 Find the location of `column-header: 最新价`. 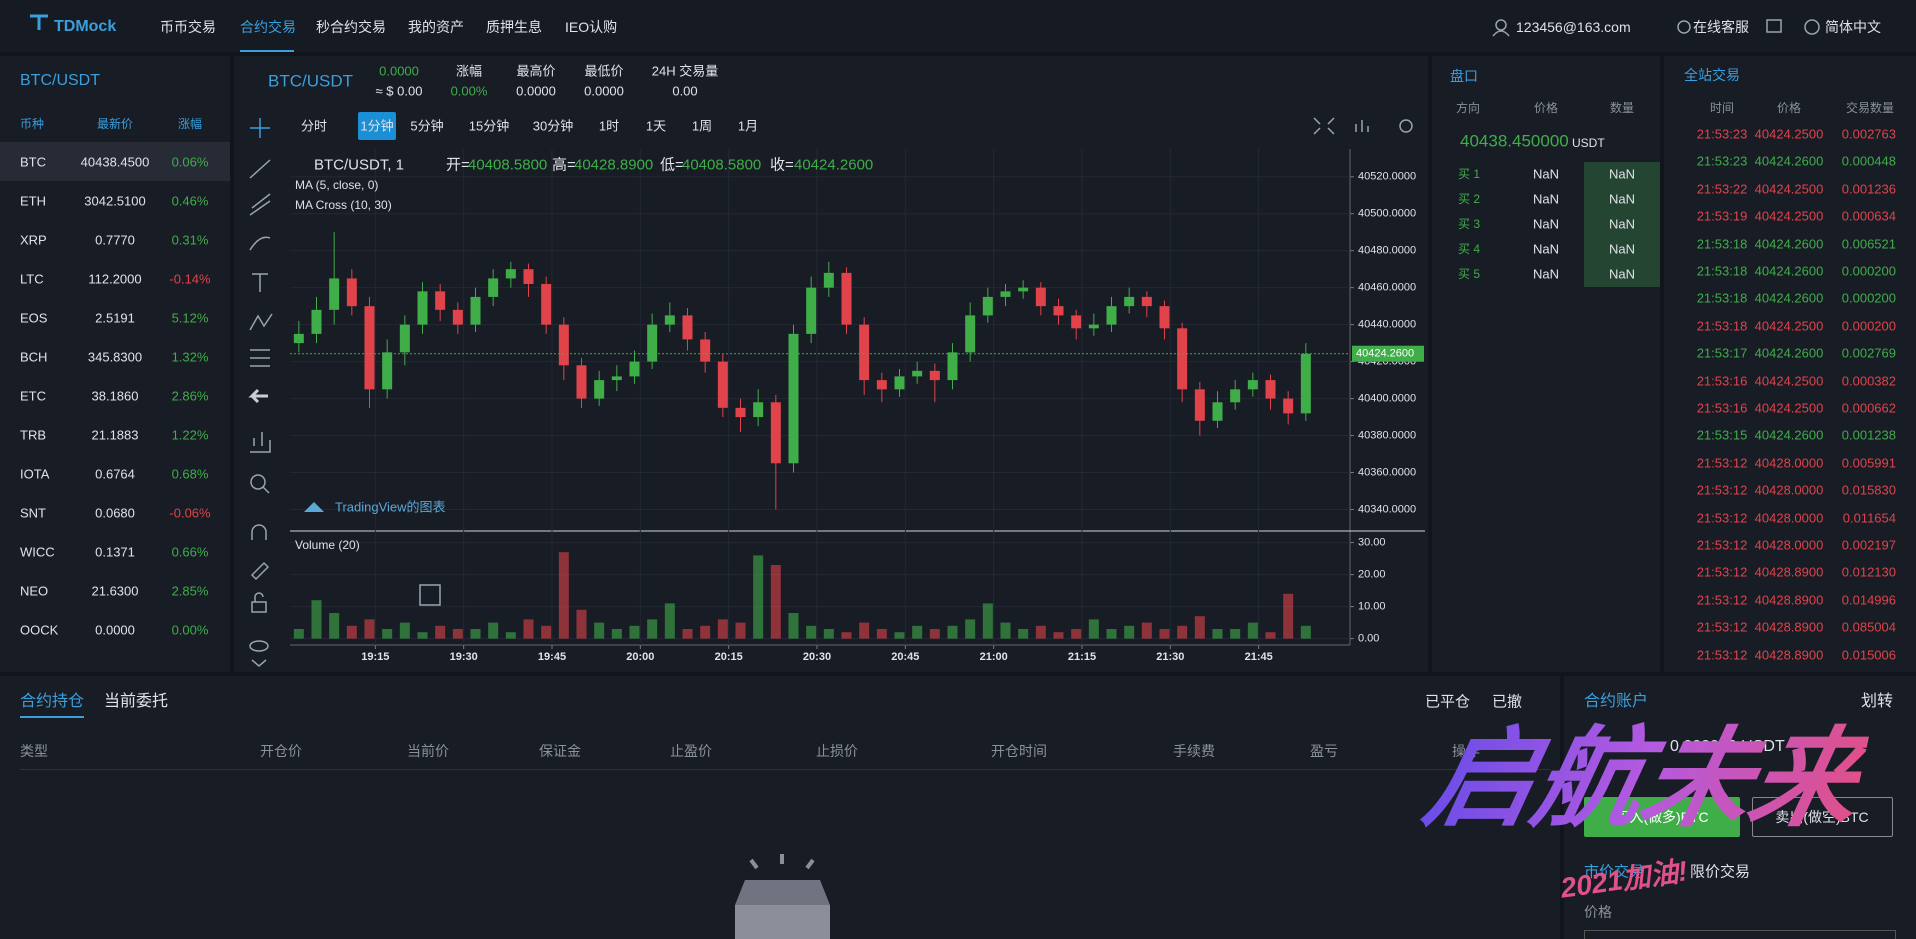

column-header: 最新价 is located at coordinates (115, 124).